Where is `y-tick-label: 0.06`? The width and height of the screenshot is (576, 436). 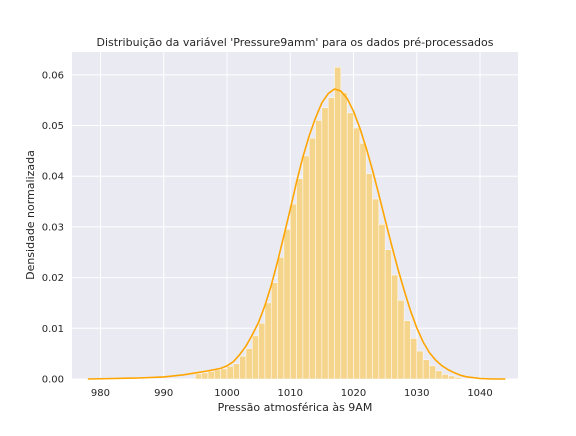 y-tick-label: 0.06 is located at coordinates (53, 75).